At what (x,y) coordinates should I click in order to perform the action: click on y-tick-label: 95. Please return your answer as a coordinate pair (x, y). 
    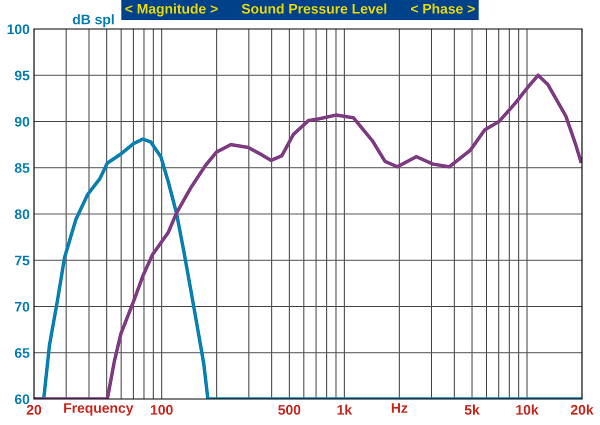
    Looking at the image, I should click on (22, 75).